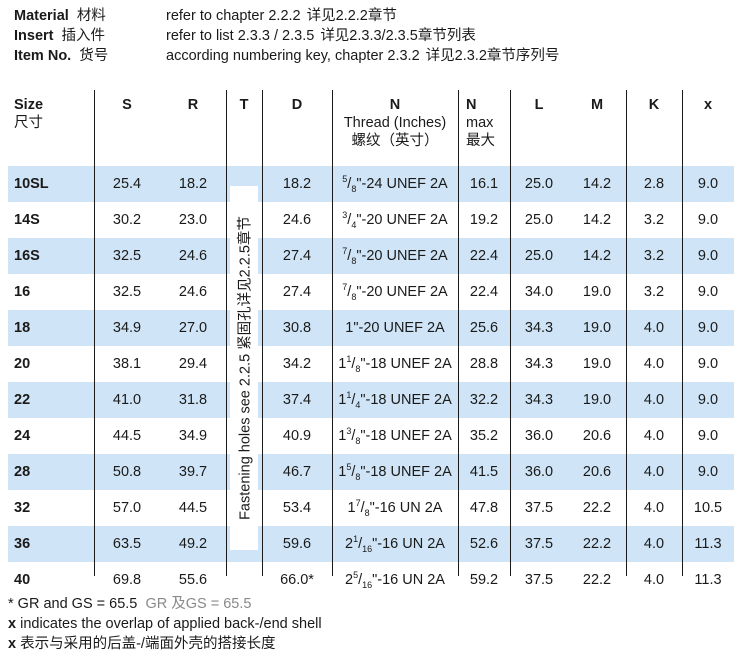  Describe the element at coordinates (395, 220) in the screenshot. I see `thread-cell: 3/4"-20 UNEF 2A` at that location.